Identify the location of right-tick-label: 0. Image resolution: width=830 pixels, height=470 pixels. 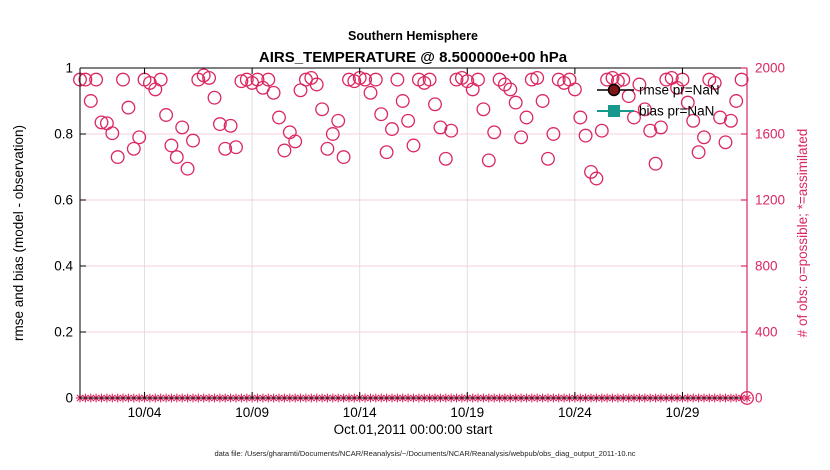
(759, 398).